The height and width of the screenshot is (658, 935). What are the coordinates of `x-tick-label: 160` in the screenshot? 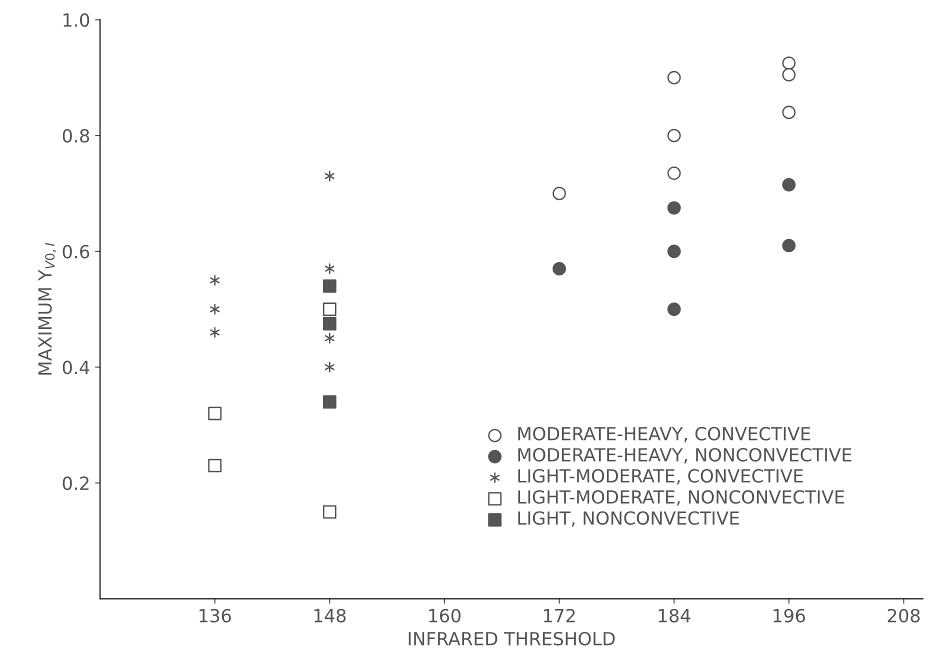 It's located at (445, 615).